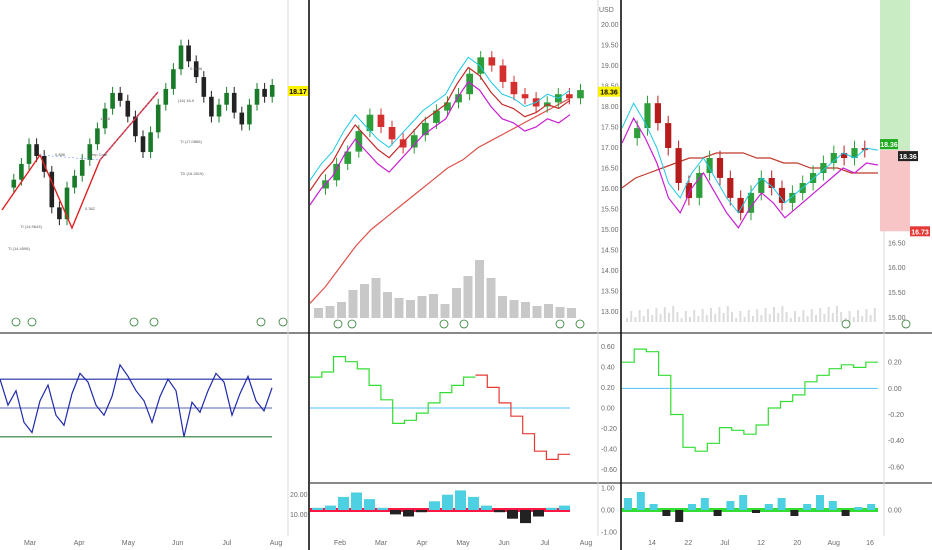  What do you see at coordinates (610, 46) in the screenshot?
I see `y-tick-label: 19.50` at bounding box center [610, 46].